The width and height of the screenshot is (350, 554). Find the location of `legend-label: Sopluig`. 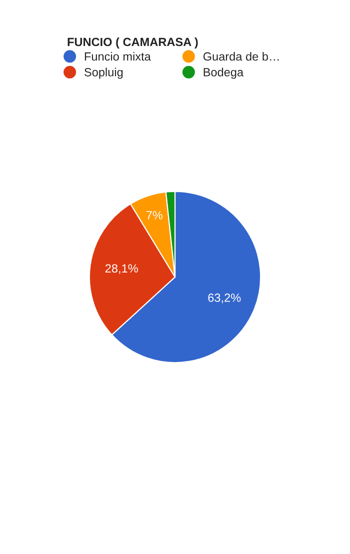

legend-label: Sopluig is located at coordinates (103, 73).